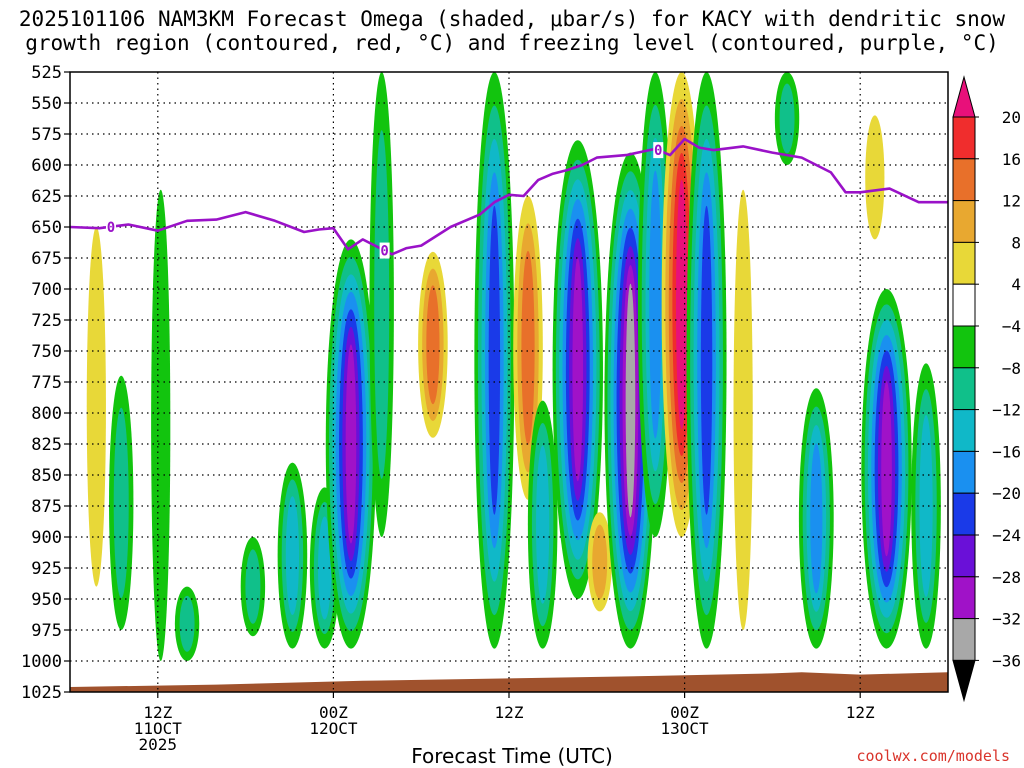 This screenshot has height=768, width=1024. What do you see at coordinates (512, 756) in the screenshot?
I see `x-axis-label: Forecast Time (UTC)` at bounding box center [512, 756].